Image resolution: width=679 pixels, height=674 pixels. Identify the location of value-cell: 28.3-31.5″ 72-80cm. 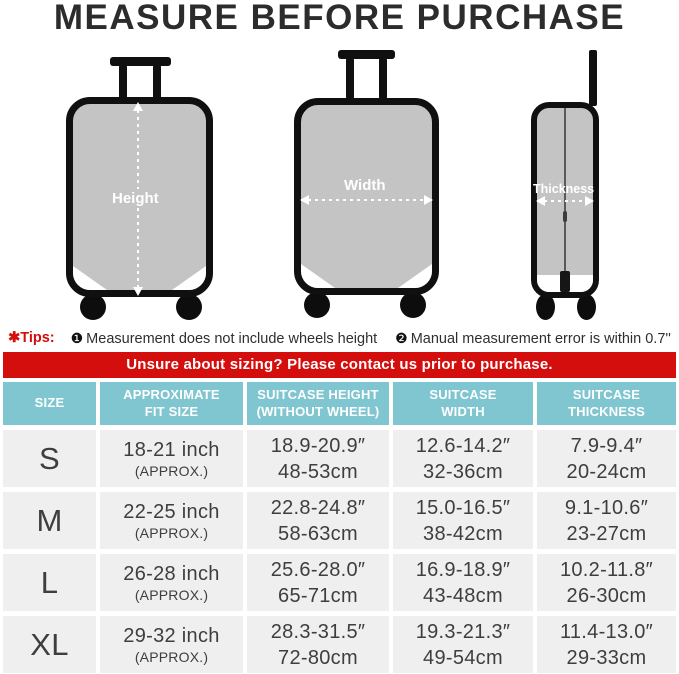
(318, 644).